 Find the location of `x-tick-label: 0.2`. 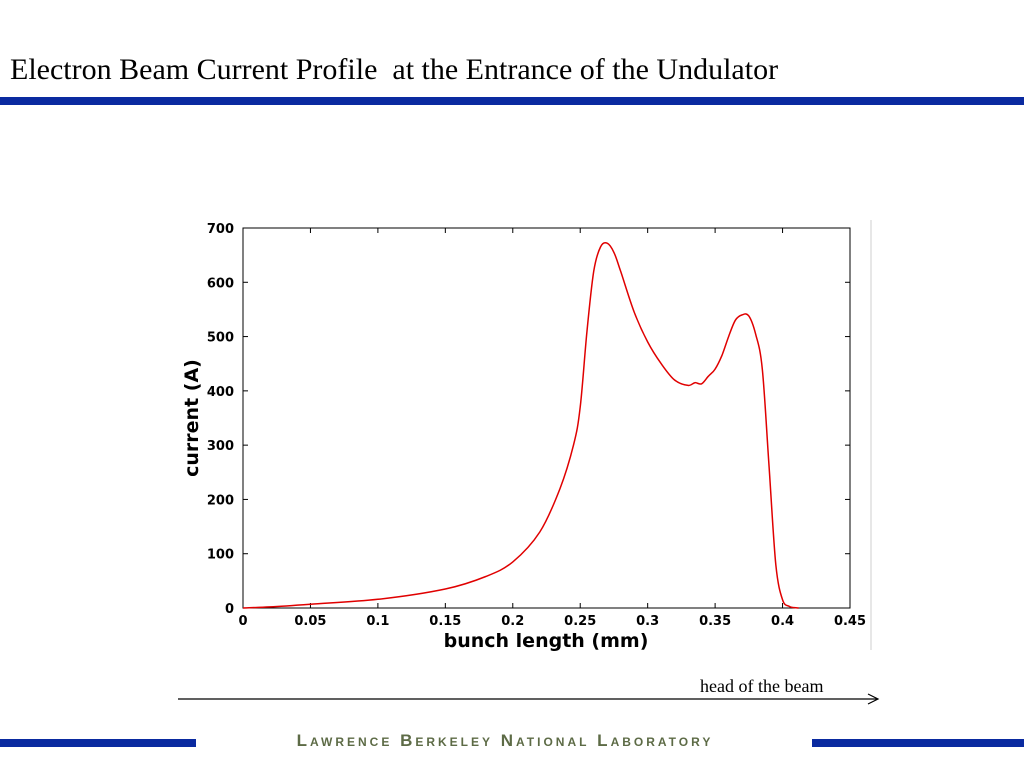

x-tick-label: 0.2 is located at coordinates (512, 621).